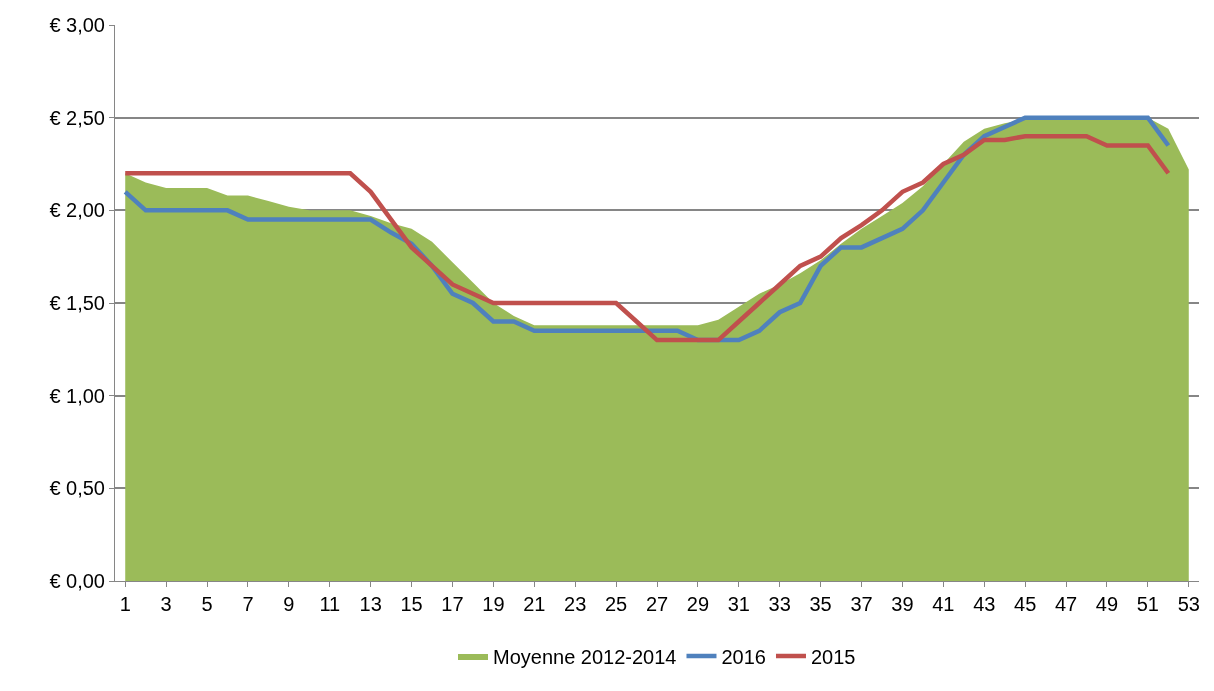  What do you see at coordinates (833, 656) in the screenshot?
I see `legend-label: 2015` at bounding box center [833, 656].